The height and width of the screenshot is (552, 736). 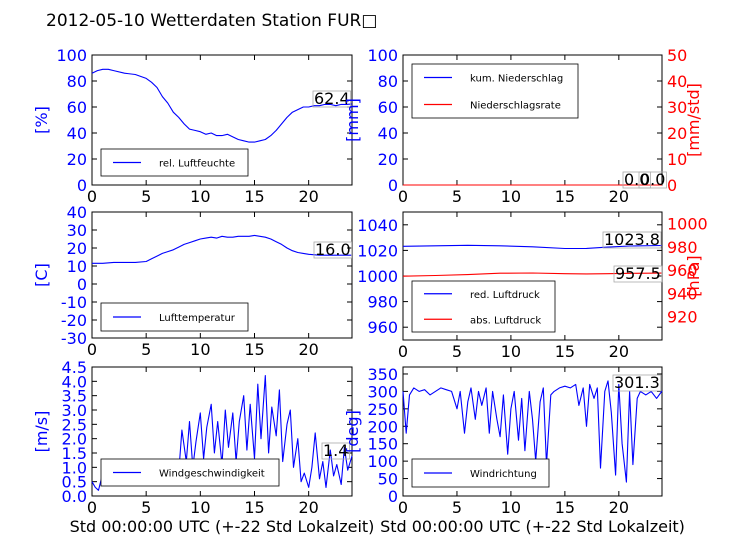 What do you see at coordinates (682, 317) in the screenshot?
I see `y2-tick-label: 920` at bounding box center [682, 317].